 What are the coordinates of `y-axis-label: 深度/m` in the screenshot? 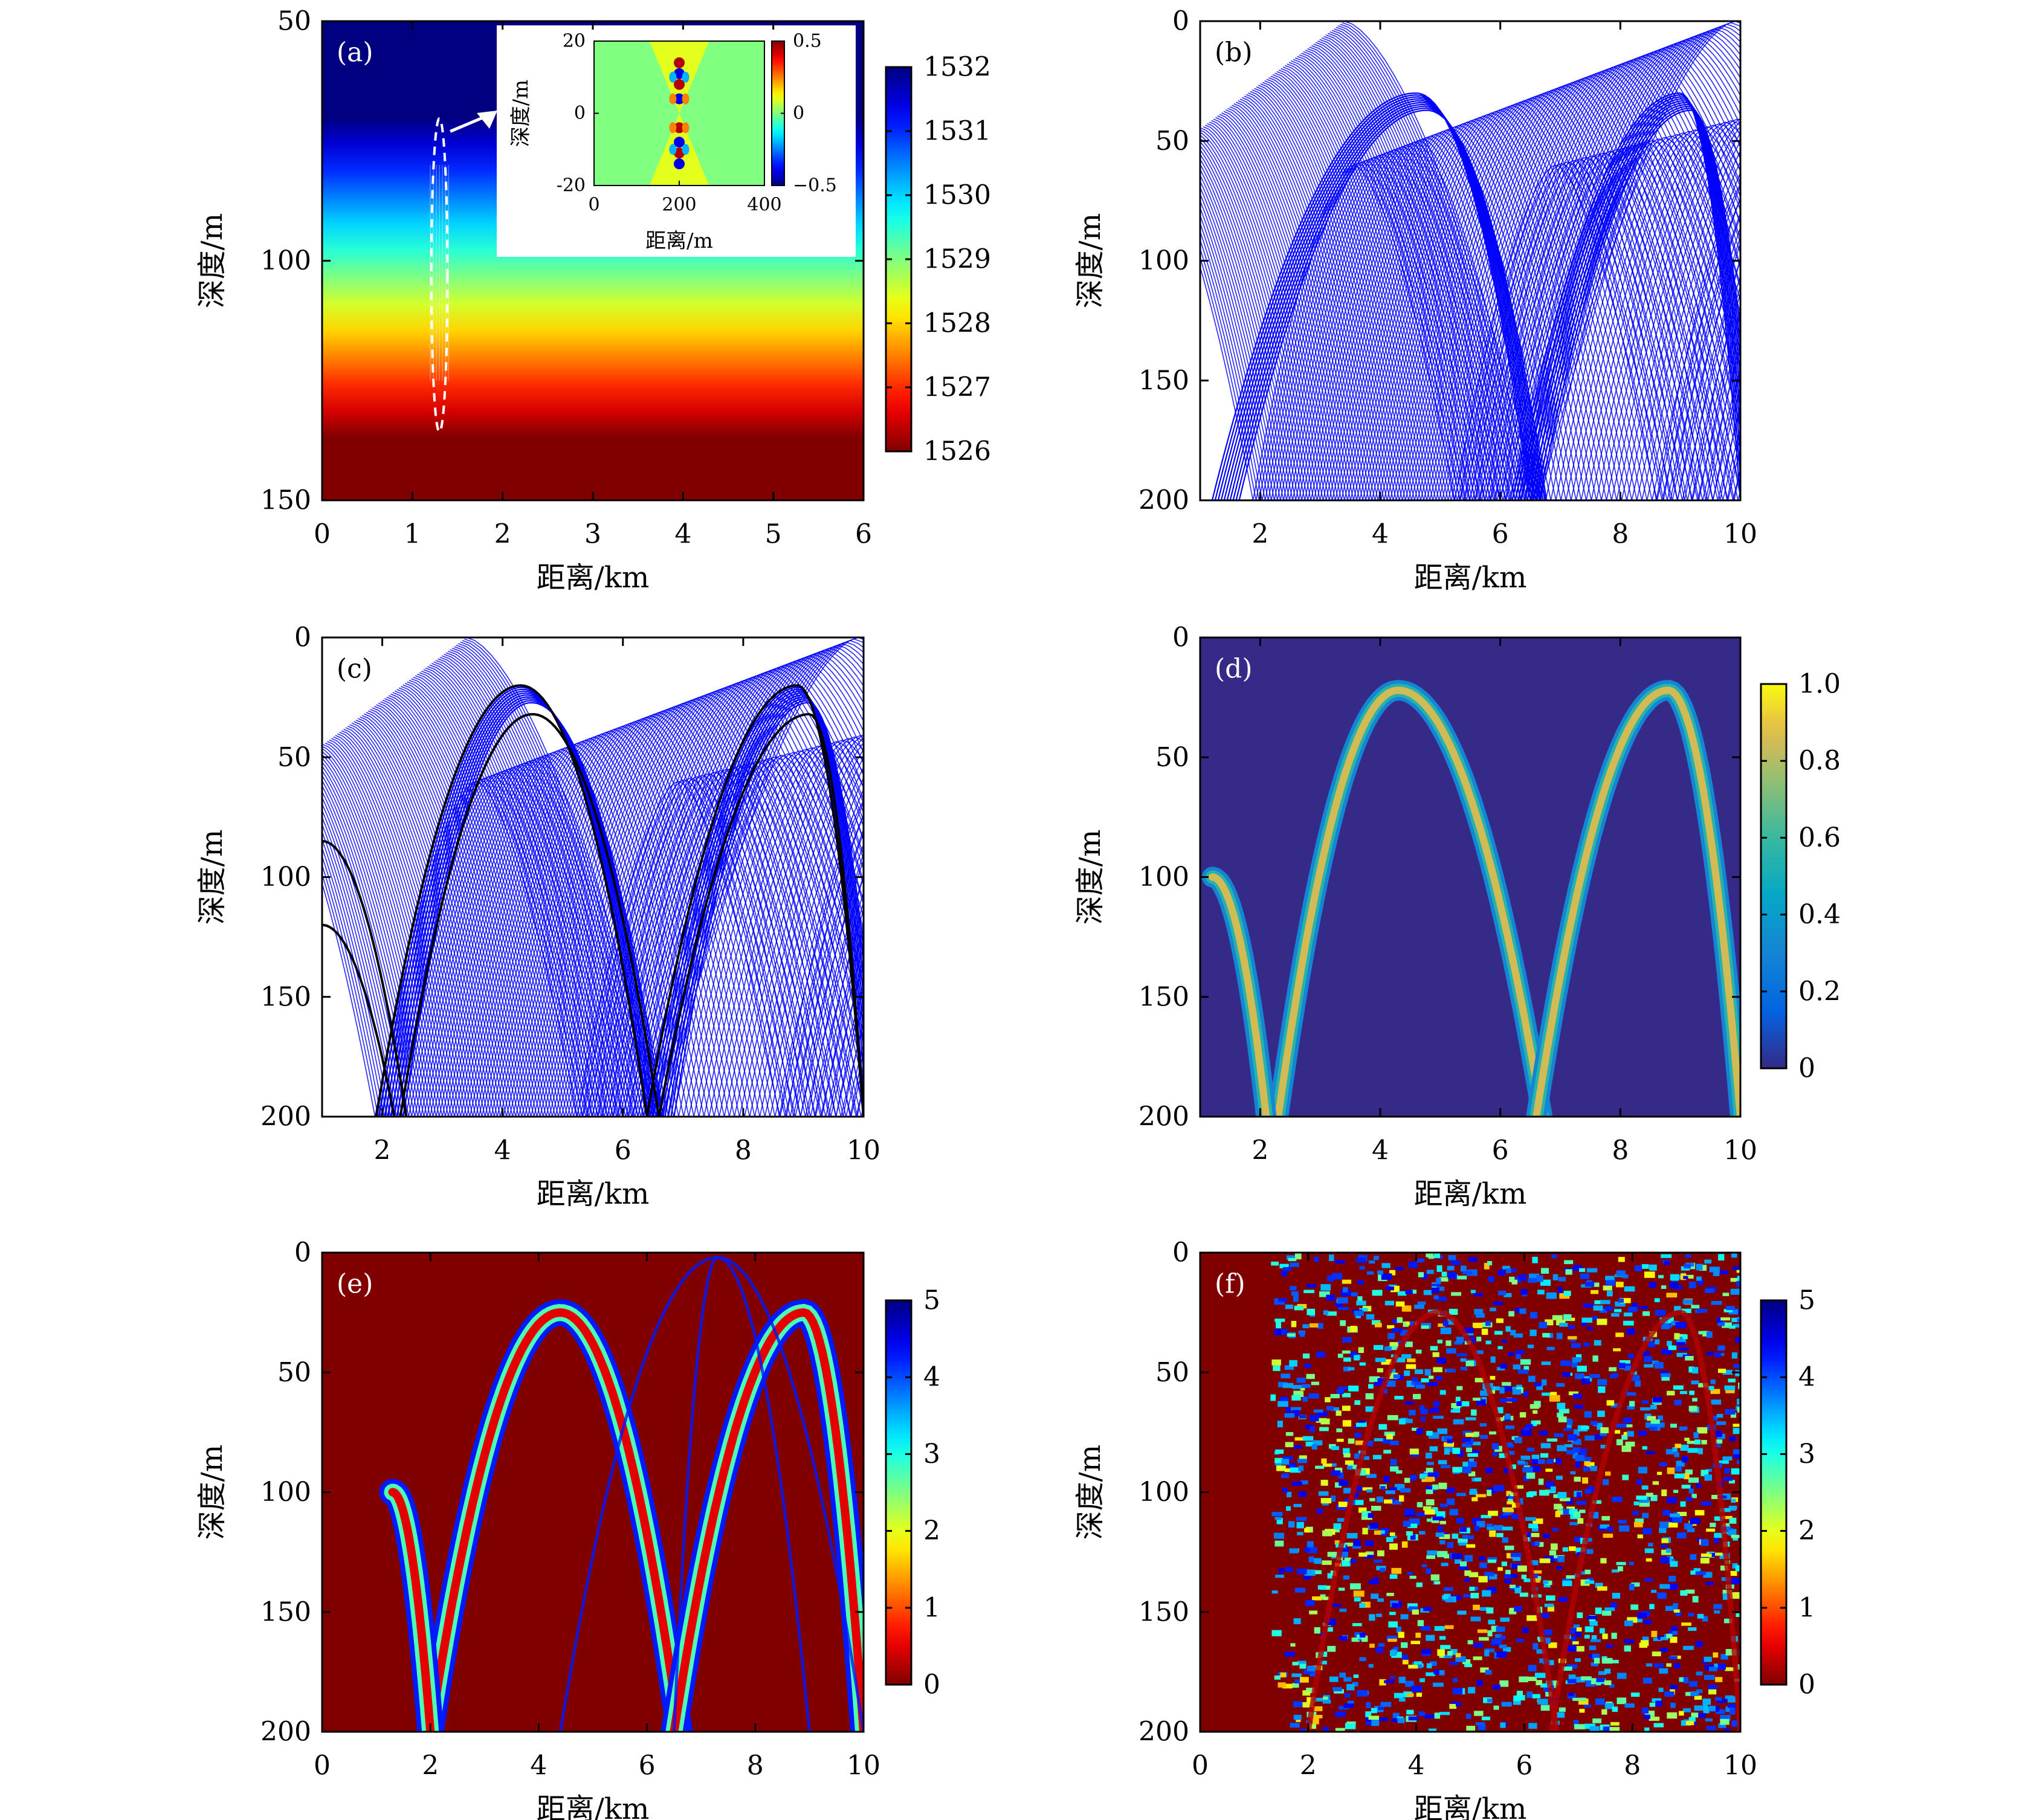 It's located at (1090, 1492).